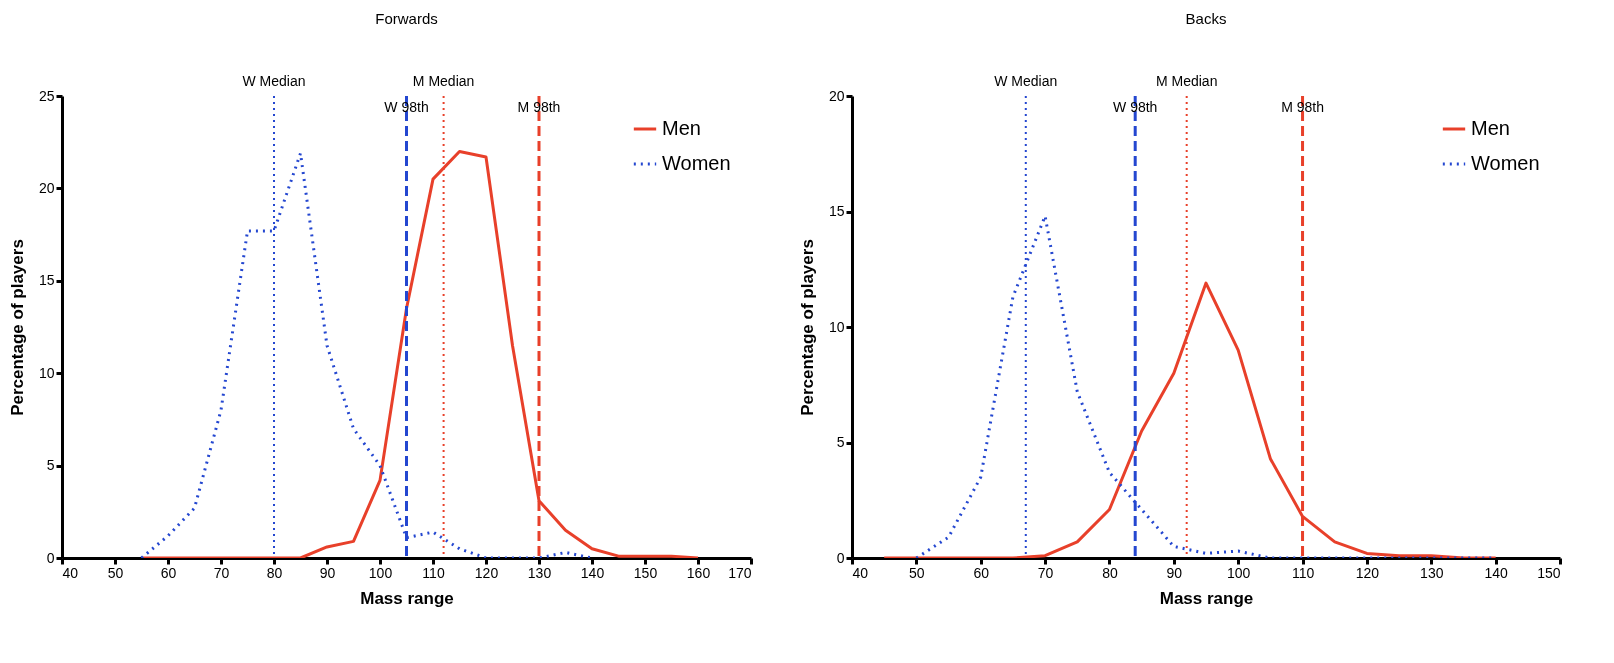 Image resolution: width=1614 pixels, height=663 pixels. I want to click on y-tick-label: 25, so click(46, 95).